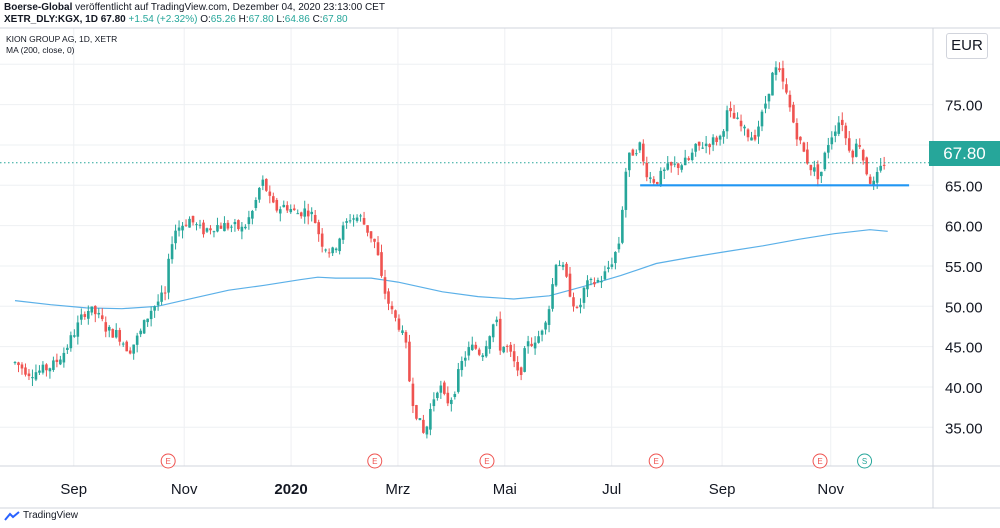  Describe the element at coordinates (205, 19) in the screenshot. I see `open-label: O:` at that location.